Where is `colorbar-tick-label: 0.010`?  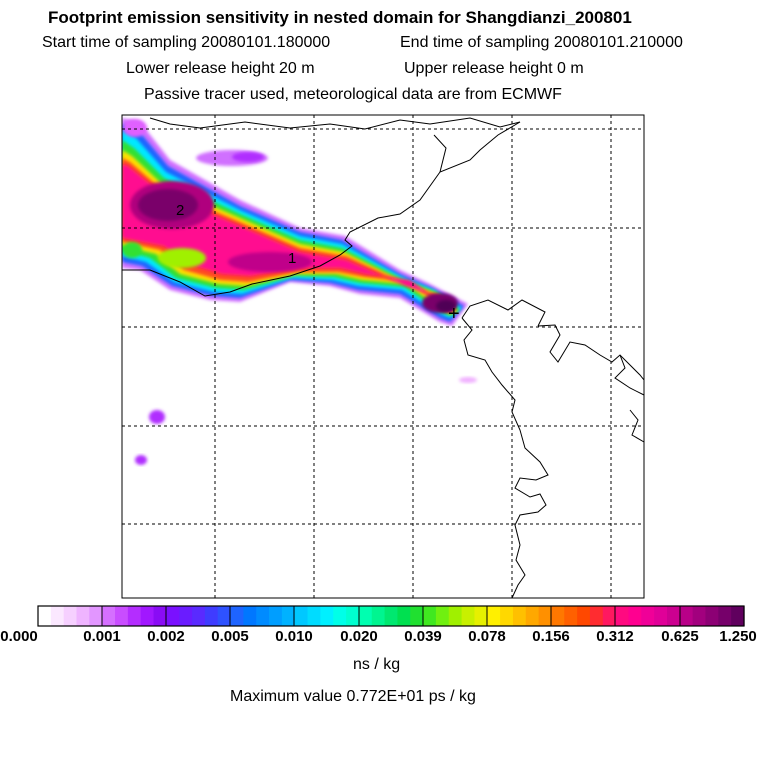
colorbar-tick-label: 0.010 is located at coordinates (294, 636).